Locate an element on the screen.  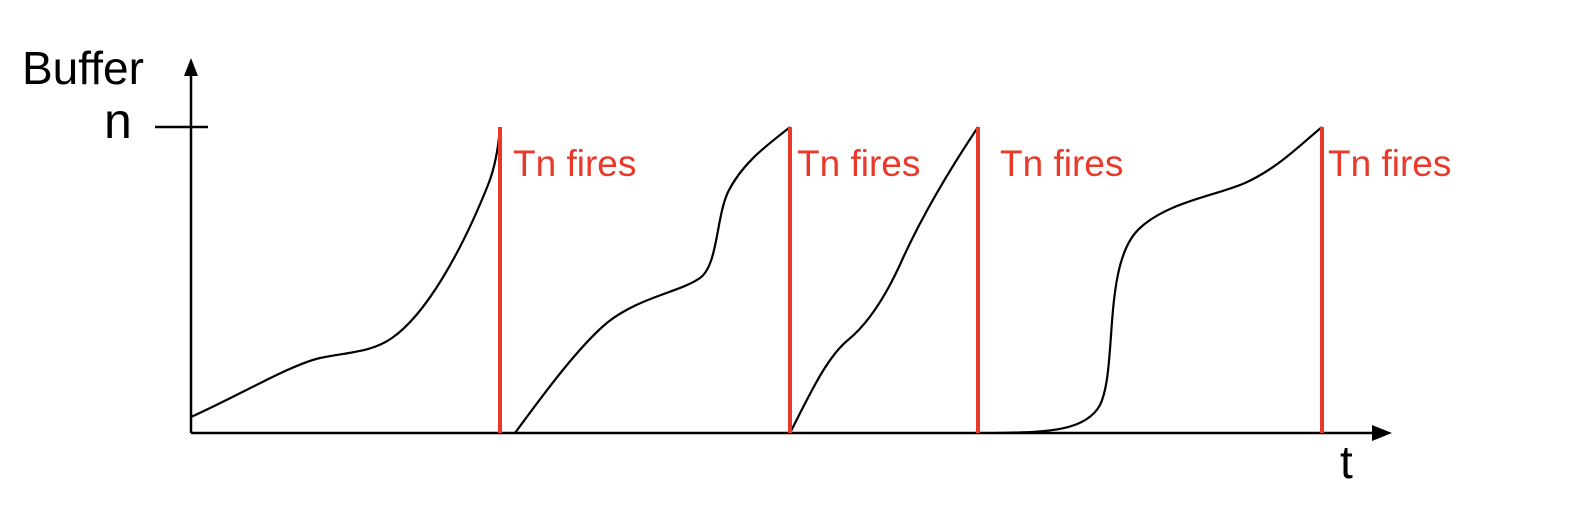
x-axis-arrowhead is located at coordinates (1382, 433).